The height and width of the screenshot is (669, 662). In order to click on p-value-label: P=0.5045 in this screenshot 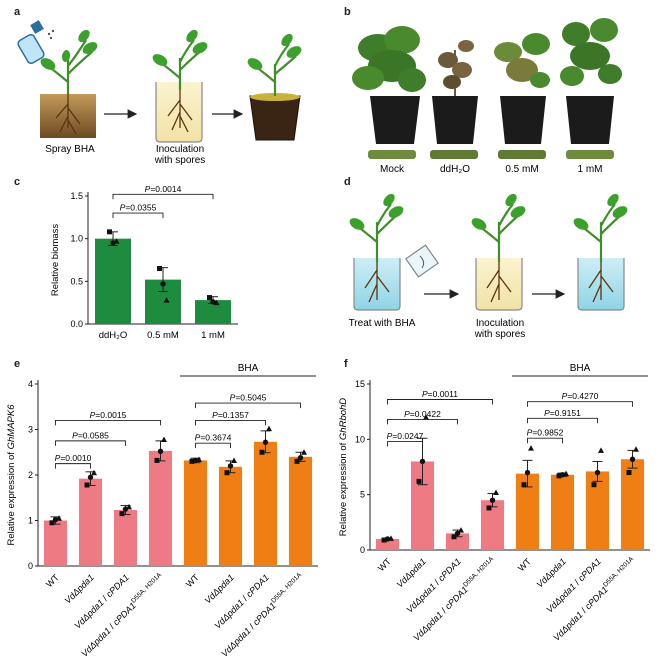, I will do `click(248, 398)`.